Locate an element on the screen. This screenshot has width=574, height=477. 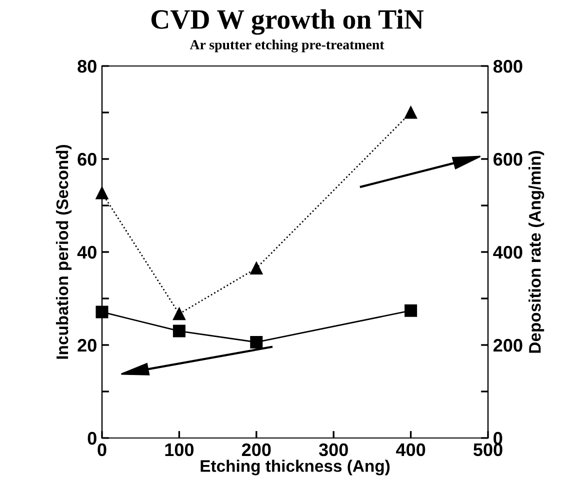
y-tick-label: 60 is located at coordinates (87, 159).